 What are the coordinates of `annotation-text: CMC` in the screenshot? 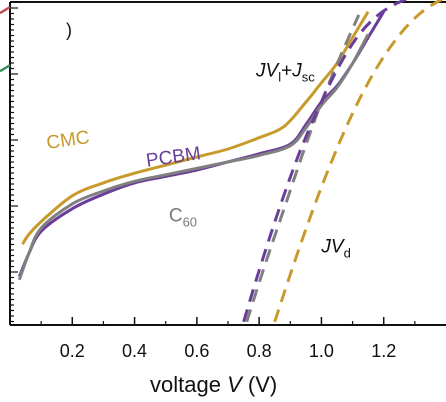 It's located at (68, 140).